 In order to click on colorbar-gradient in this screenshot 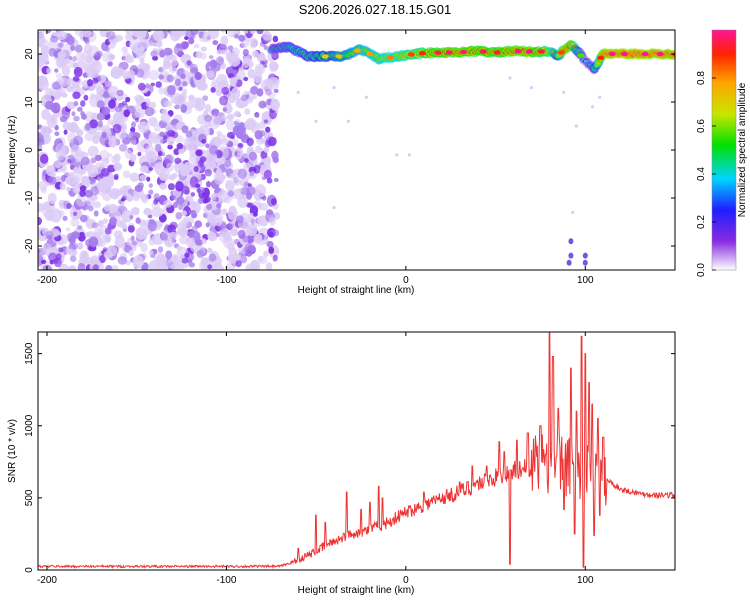, I will do `click(724, 150)`.